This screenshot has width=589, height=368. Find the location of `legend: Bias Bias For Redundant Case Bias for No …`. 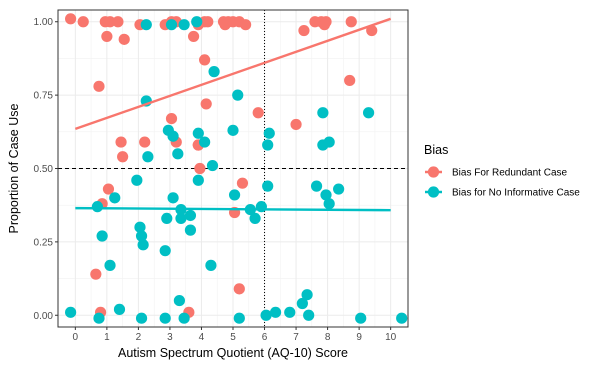

legend: Bias Bias For Redundant Case Bias for No … is located at coordinates (502, 171).